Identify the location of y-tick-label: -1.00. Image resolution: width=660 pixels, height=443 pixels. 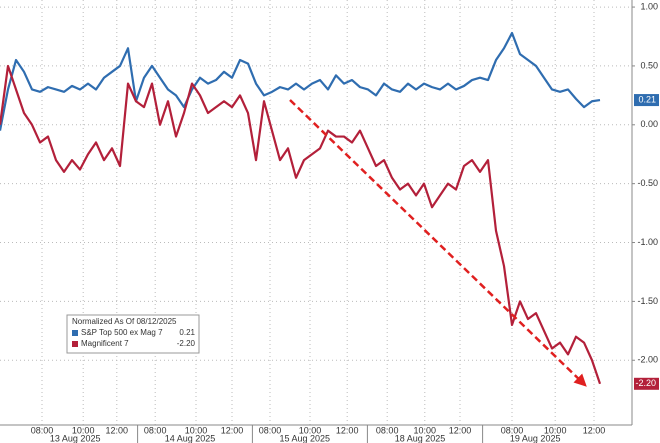
(647, 242).